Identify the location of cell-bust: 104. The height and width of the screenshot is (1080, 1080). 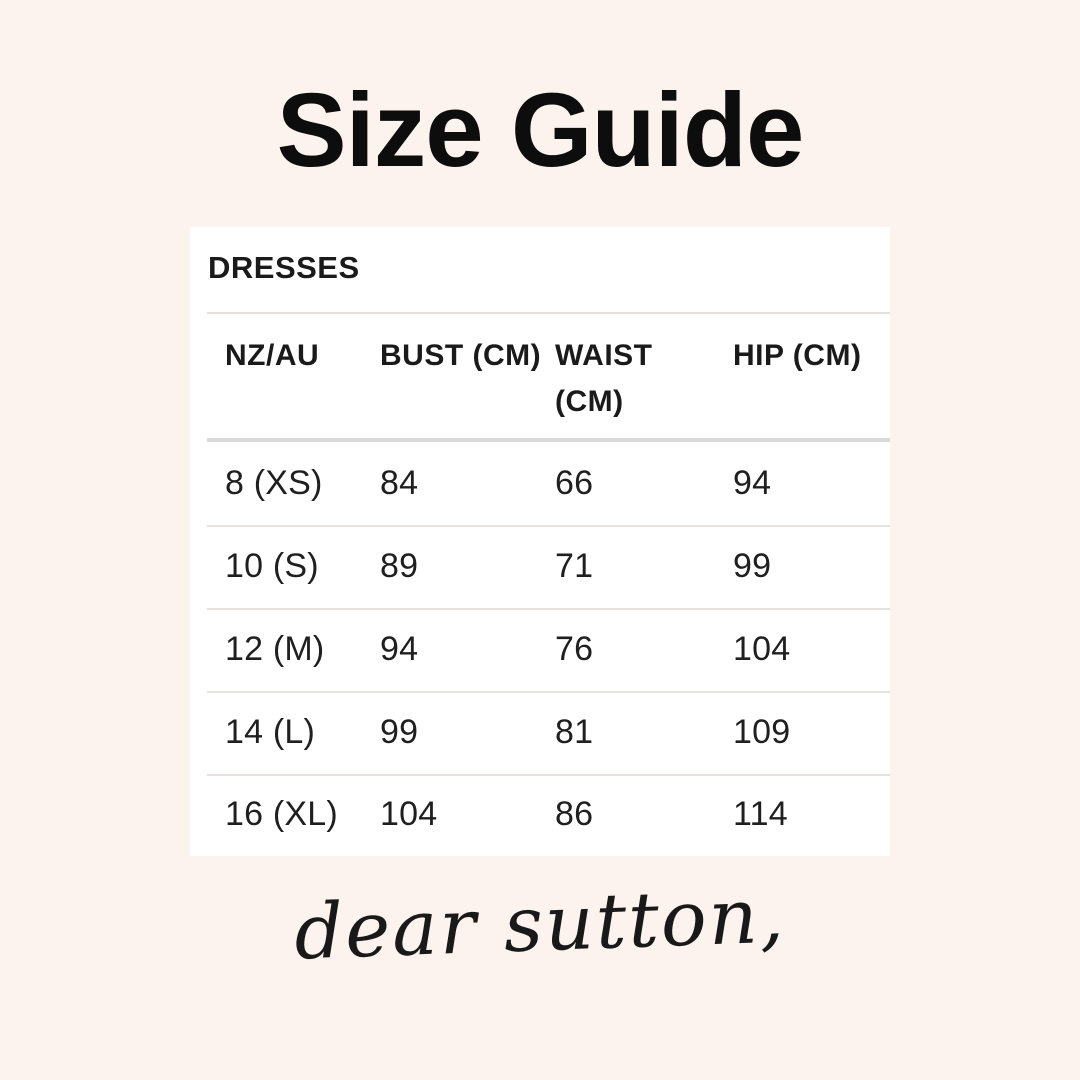
(409, 814).